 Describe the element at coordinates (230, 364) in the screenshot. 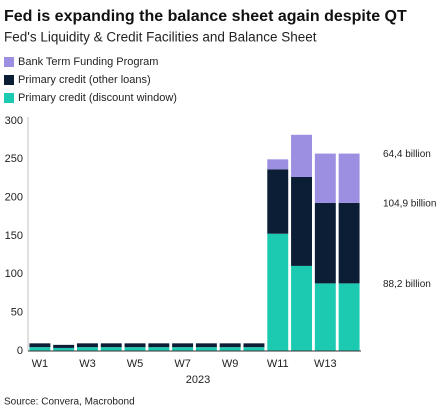

I see `x-tick-label: W9` at that location.